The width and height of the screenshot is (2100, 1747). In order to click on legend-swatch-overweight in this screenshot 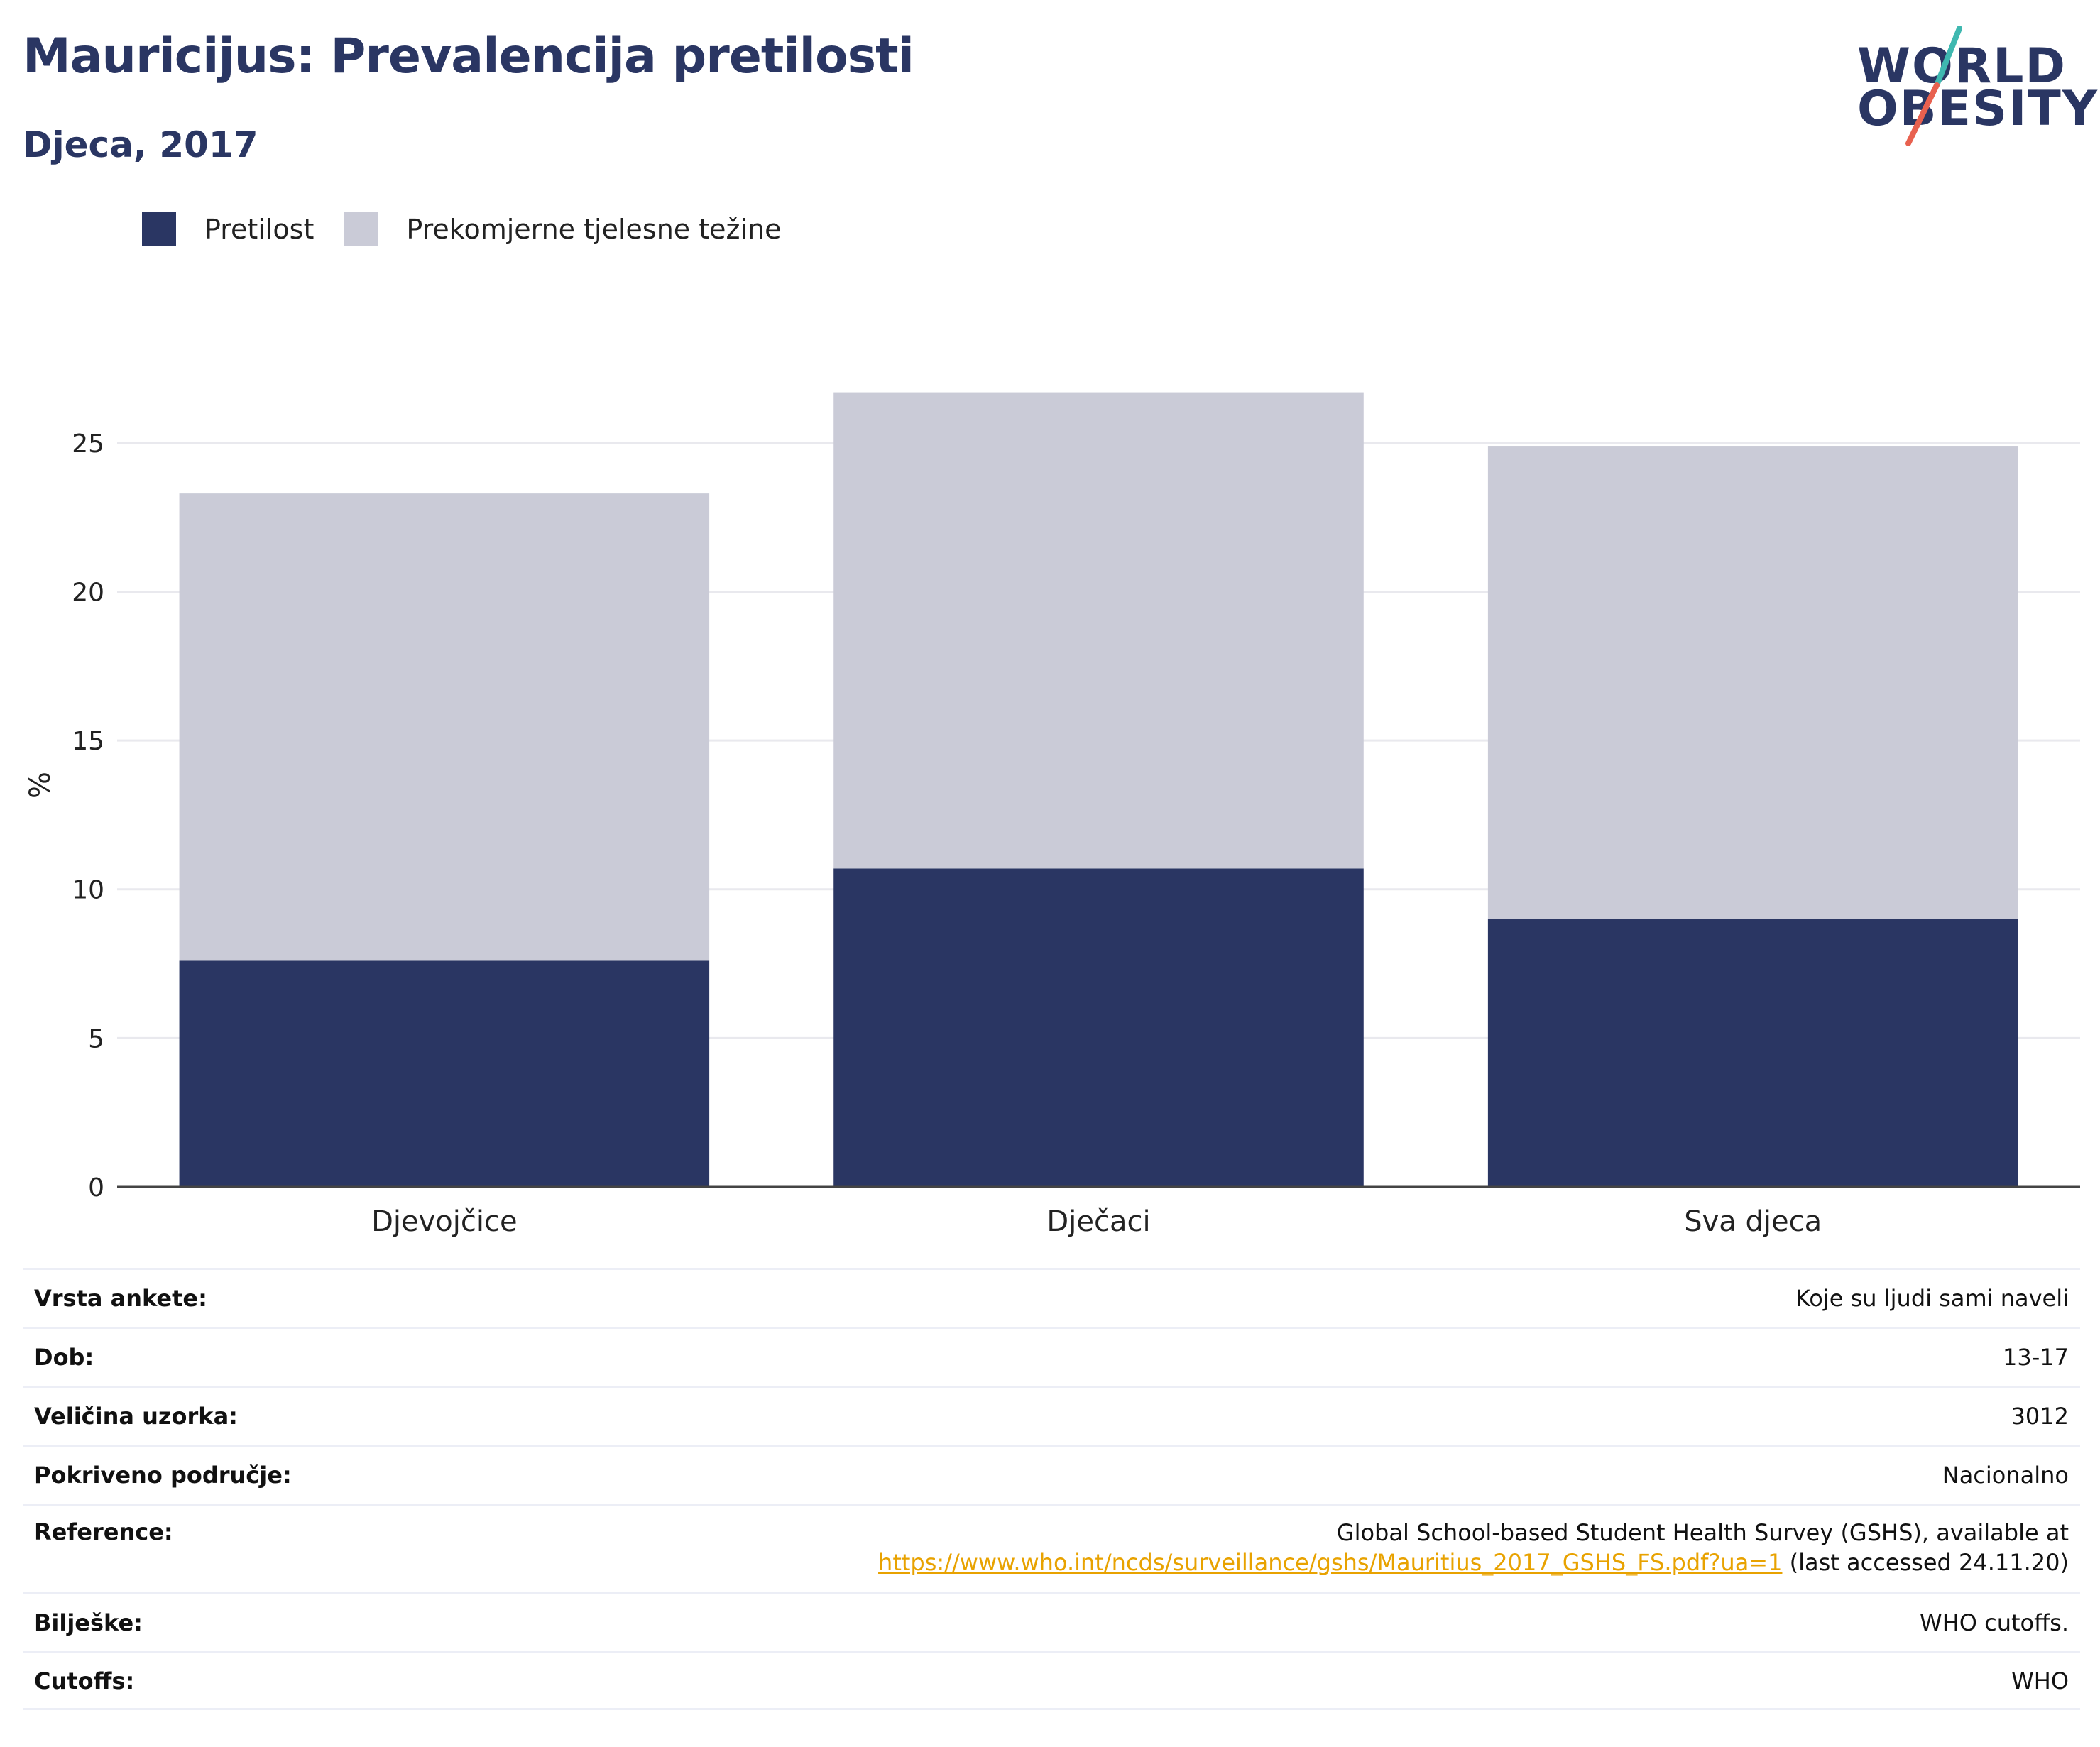, I will do `click(361, 229)`.